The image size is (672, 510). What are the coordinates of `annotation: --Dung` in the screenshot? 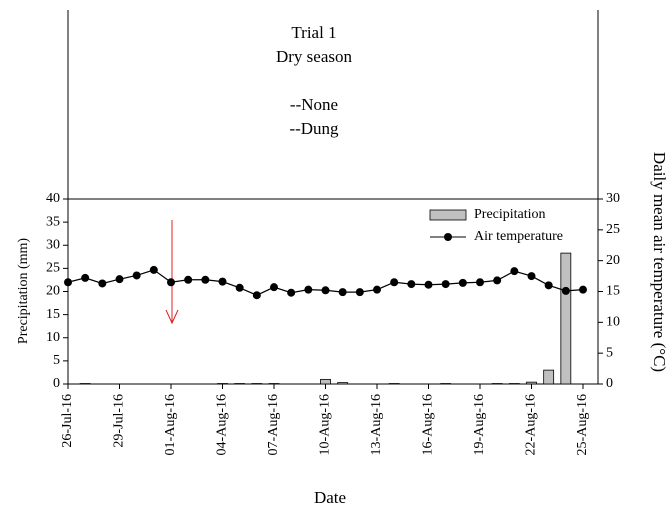 It's located at (314, 128).